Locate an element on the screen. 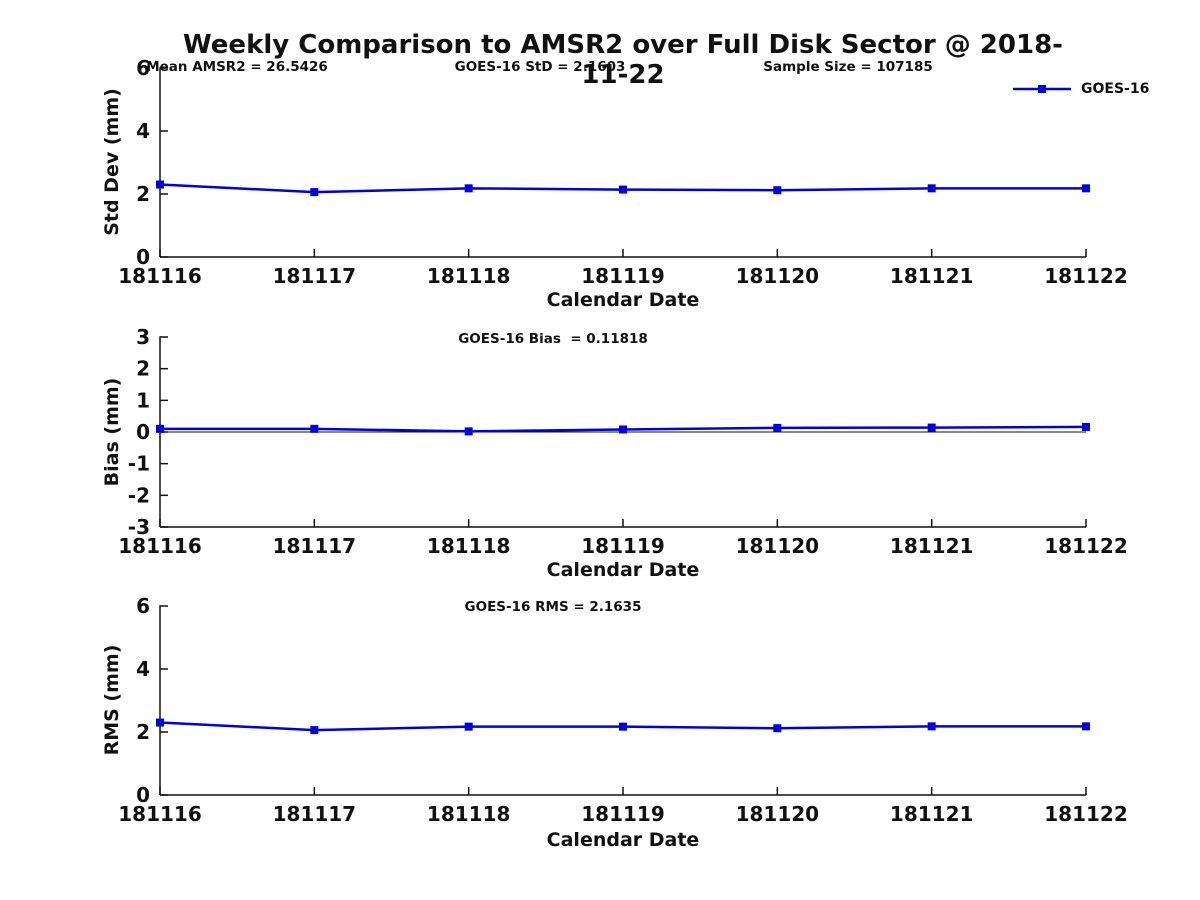 Image resolution: width=1200 pixels, height=900 pixels. legend-line-marker-icon is located at coordinates (1042, 89).